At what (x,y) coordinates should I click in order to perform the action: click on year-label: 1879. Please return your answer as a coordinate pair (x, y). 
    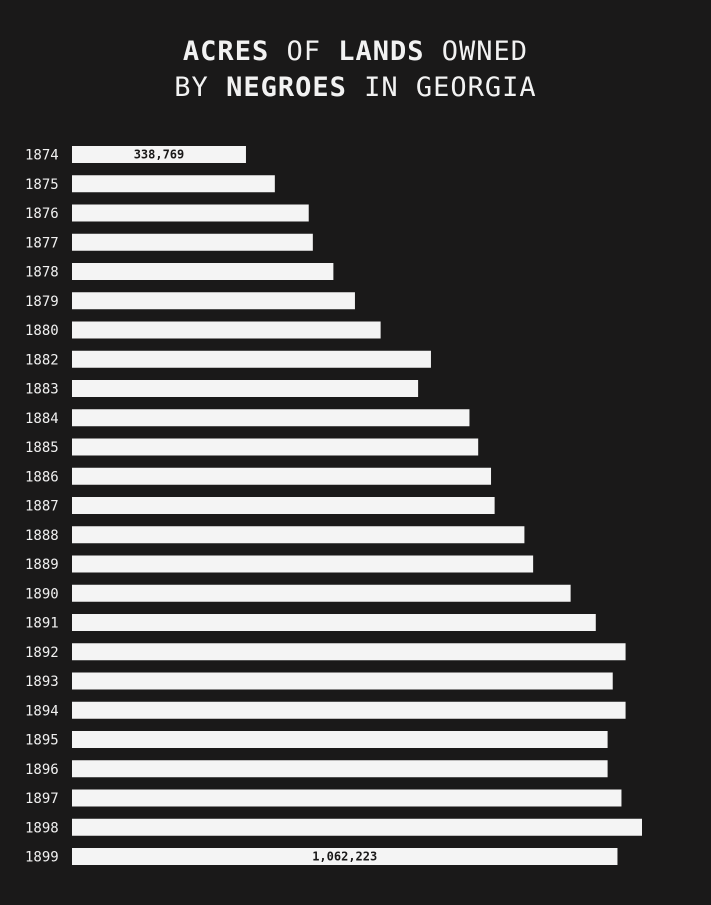
    Looking at the image, I should click on (42, 302).